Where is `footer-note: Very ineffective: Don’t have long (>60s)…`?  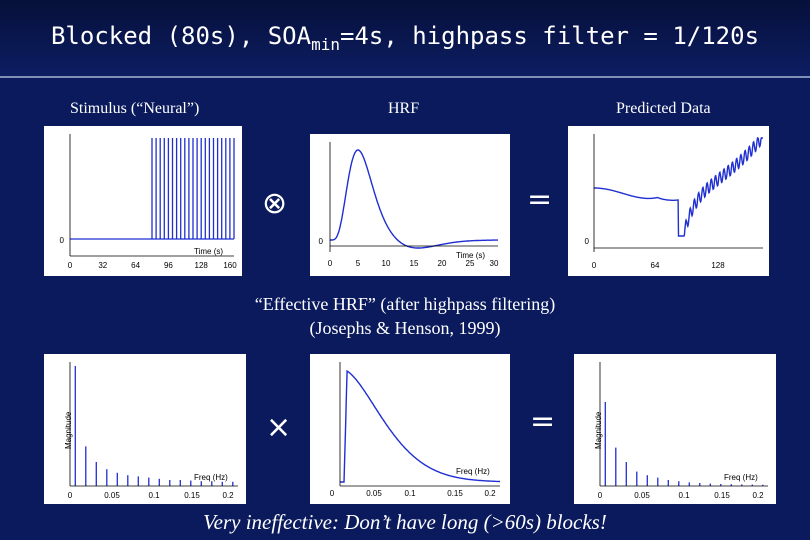
footer-note: Very ineffective: Don’t have long (>60s)… is located at coordinates (405, 522).